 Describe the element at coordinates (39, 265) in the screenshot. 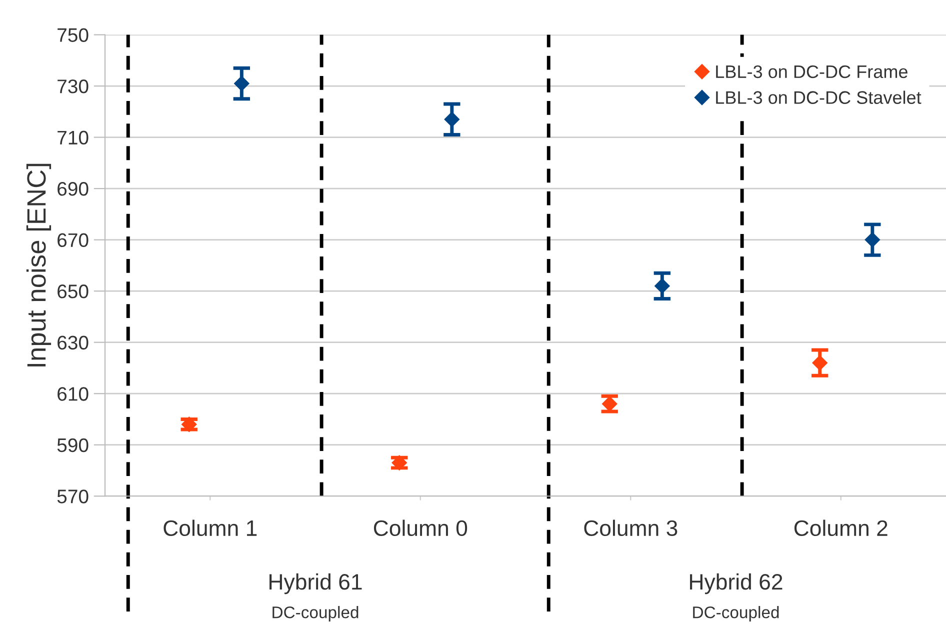

I see `y-axis-title: Input noise [ENC]` at that location.